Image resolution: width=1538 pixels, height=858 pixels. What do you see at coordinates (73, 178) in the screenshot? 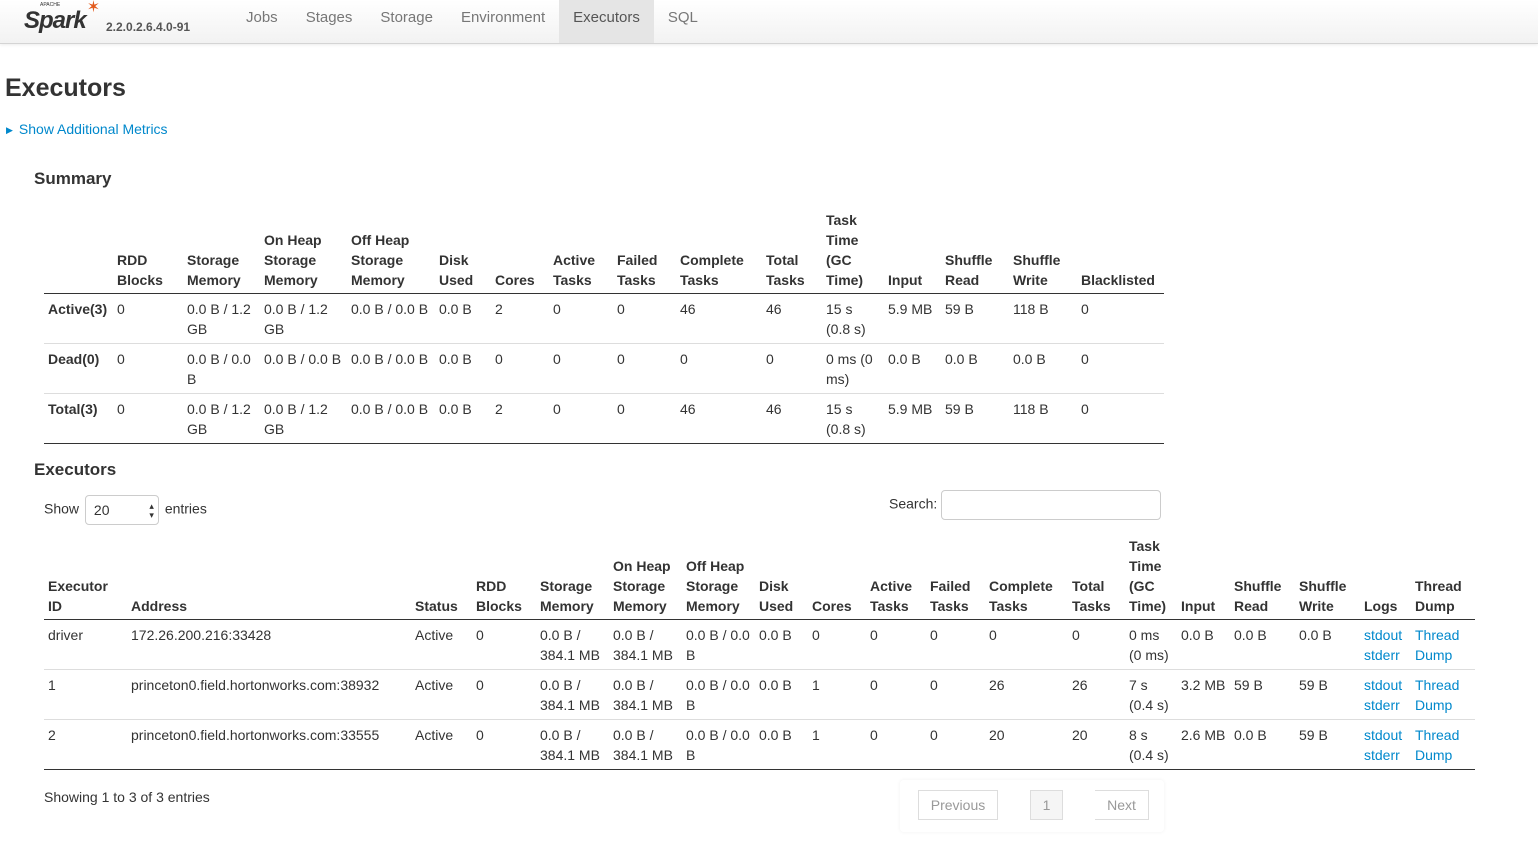
I see `summary-title: Summary` at bounding box center [73, 178].